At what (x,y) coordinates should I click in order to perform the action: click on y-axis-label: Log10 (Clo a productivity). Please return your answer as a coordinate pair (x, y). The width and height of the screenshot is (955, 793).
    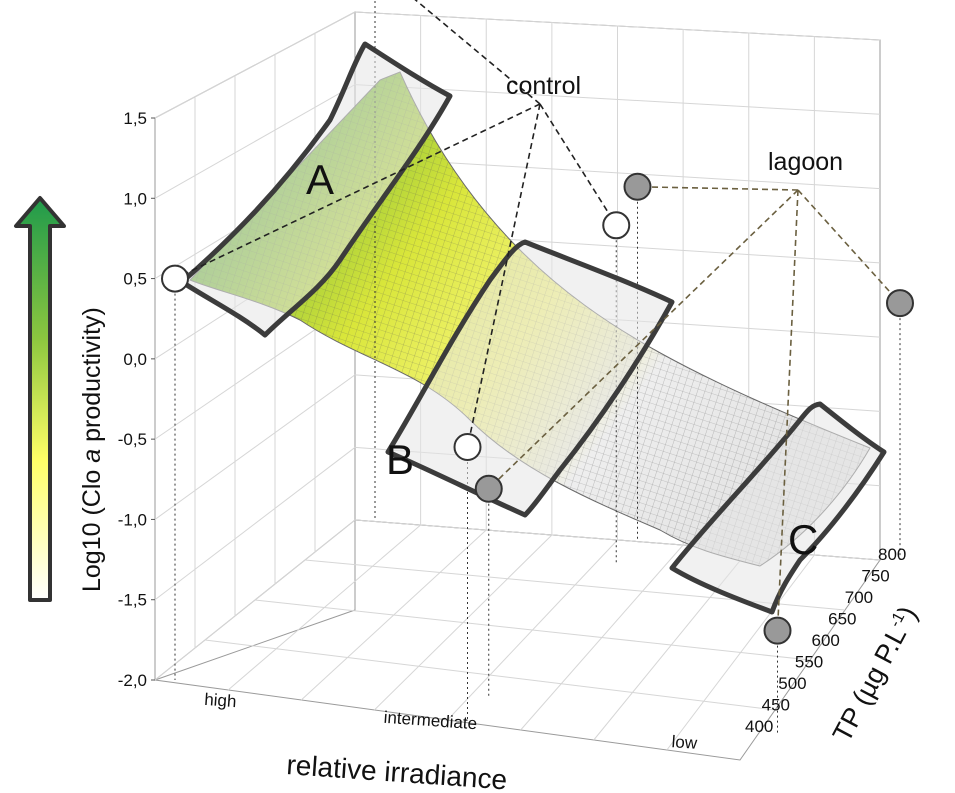
    Looking at the image, I should click on (92, 449).